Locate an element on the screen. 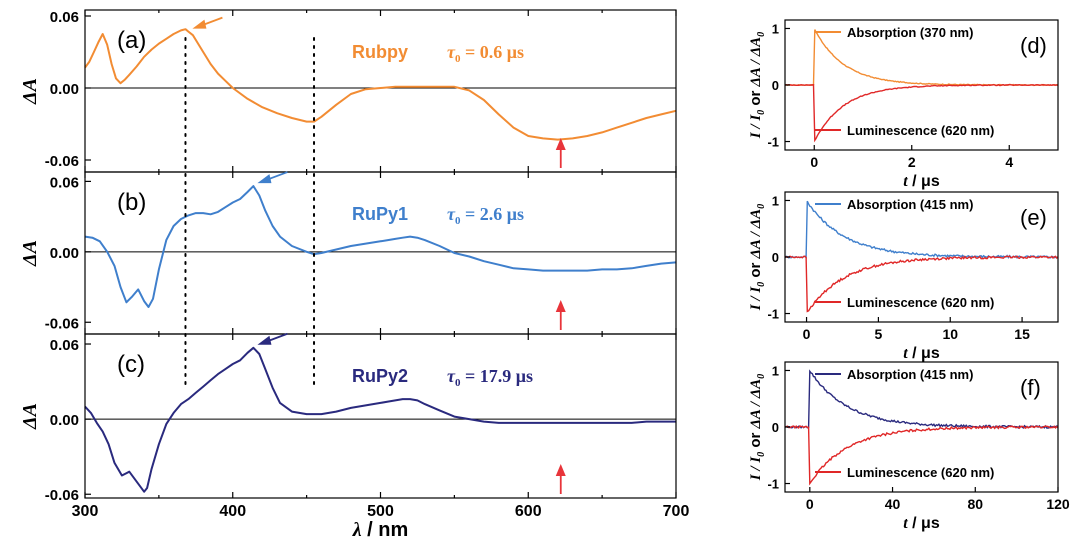 This screenshot has height=538, width=1070. compound-name: RuPy1 is located at coordinates (380, 214).